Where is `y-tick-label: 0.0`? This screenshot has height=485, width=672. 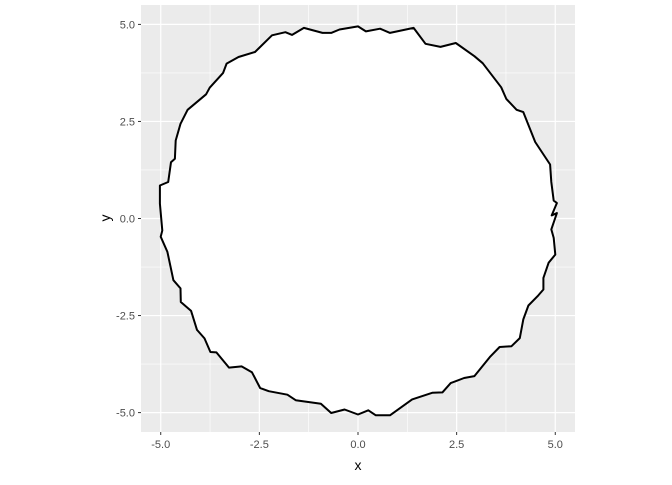 y-tick-label: 0.0 is located at coordinates (127, 220).